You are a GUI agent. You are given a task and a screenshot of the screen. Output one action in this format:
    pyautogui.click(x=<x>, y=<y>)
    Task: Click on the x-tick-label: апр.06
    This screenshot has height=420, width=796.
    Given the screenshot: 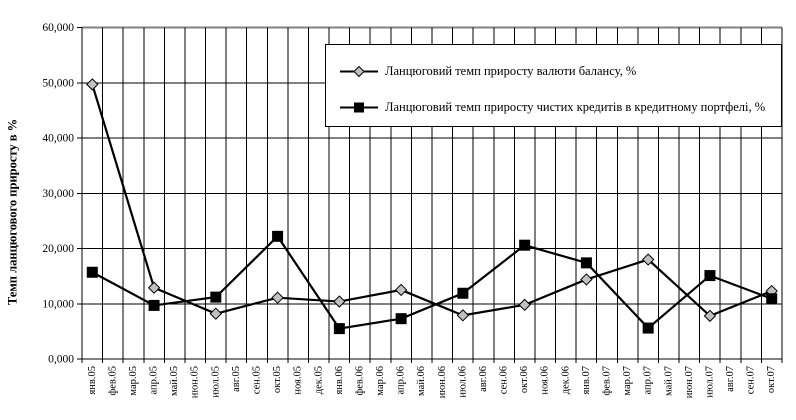 What is the action you would take?
    pyautogui.click(x=401, y=380)
    